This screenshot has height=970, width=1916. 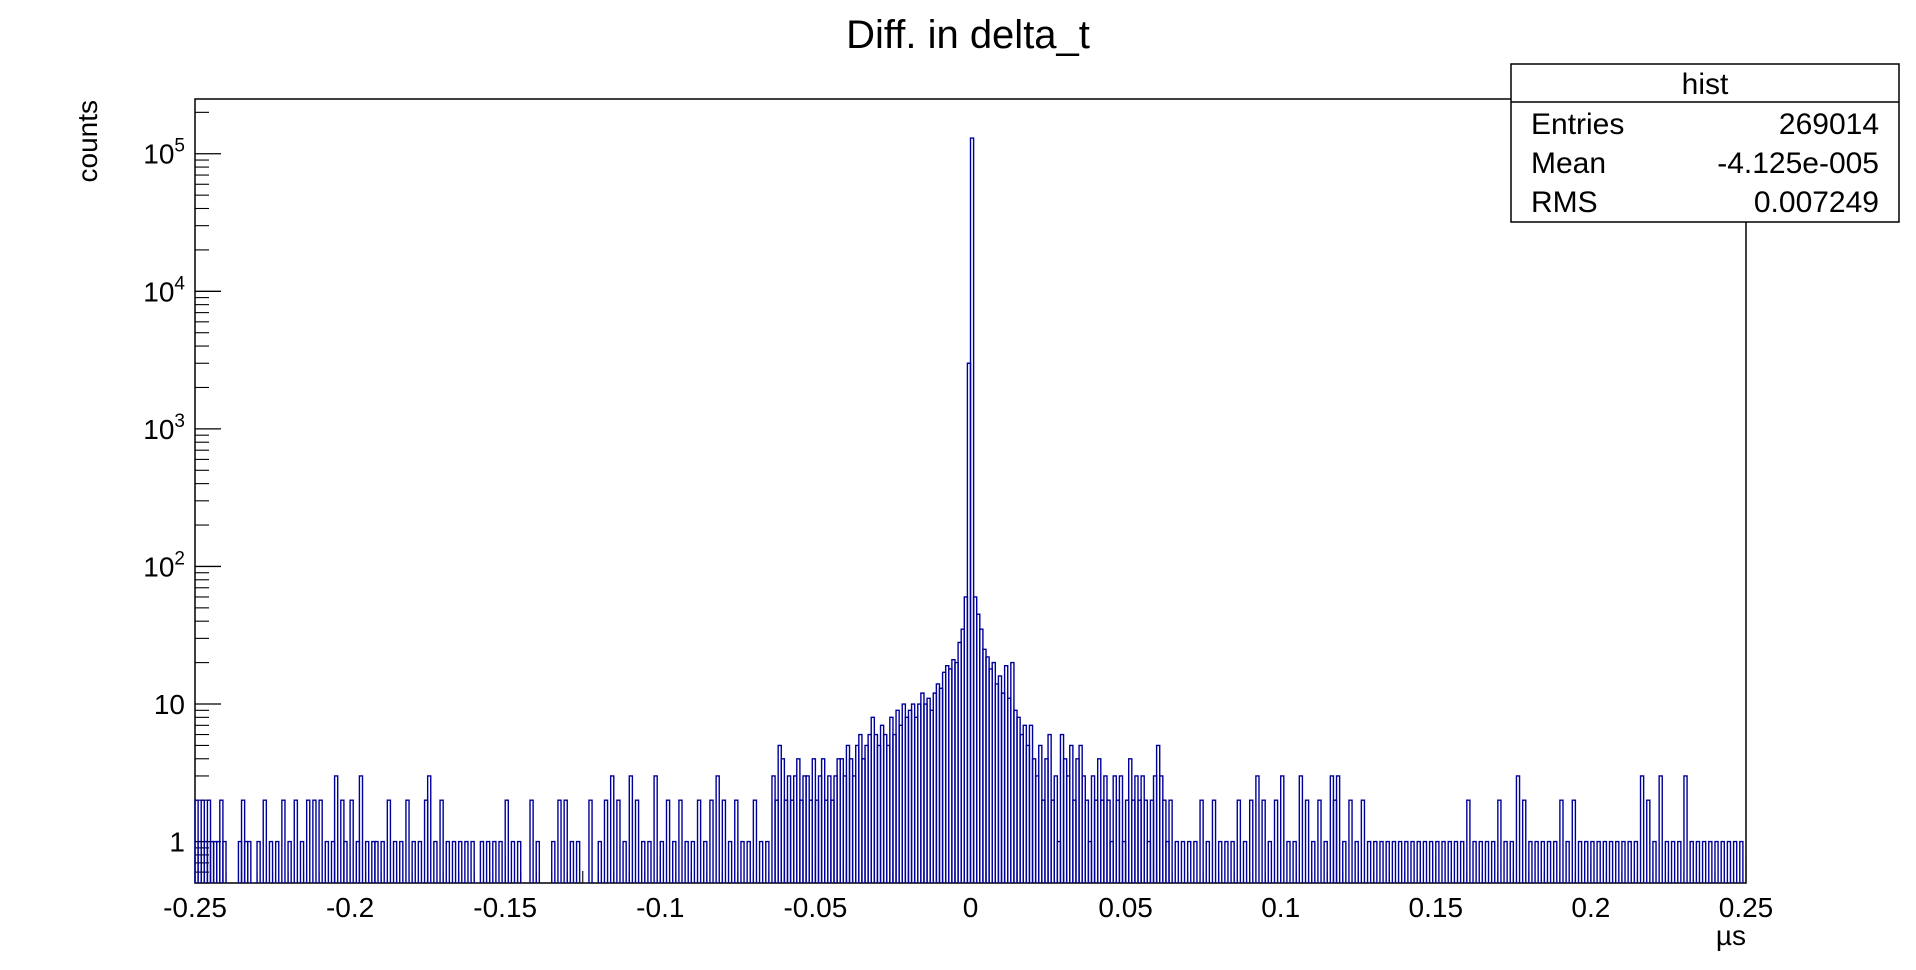 What do you see at coordinates (660, 907) in the screenshot?
I see `x-tick-label: -0.1` at bounding box center [660, 907].